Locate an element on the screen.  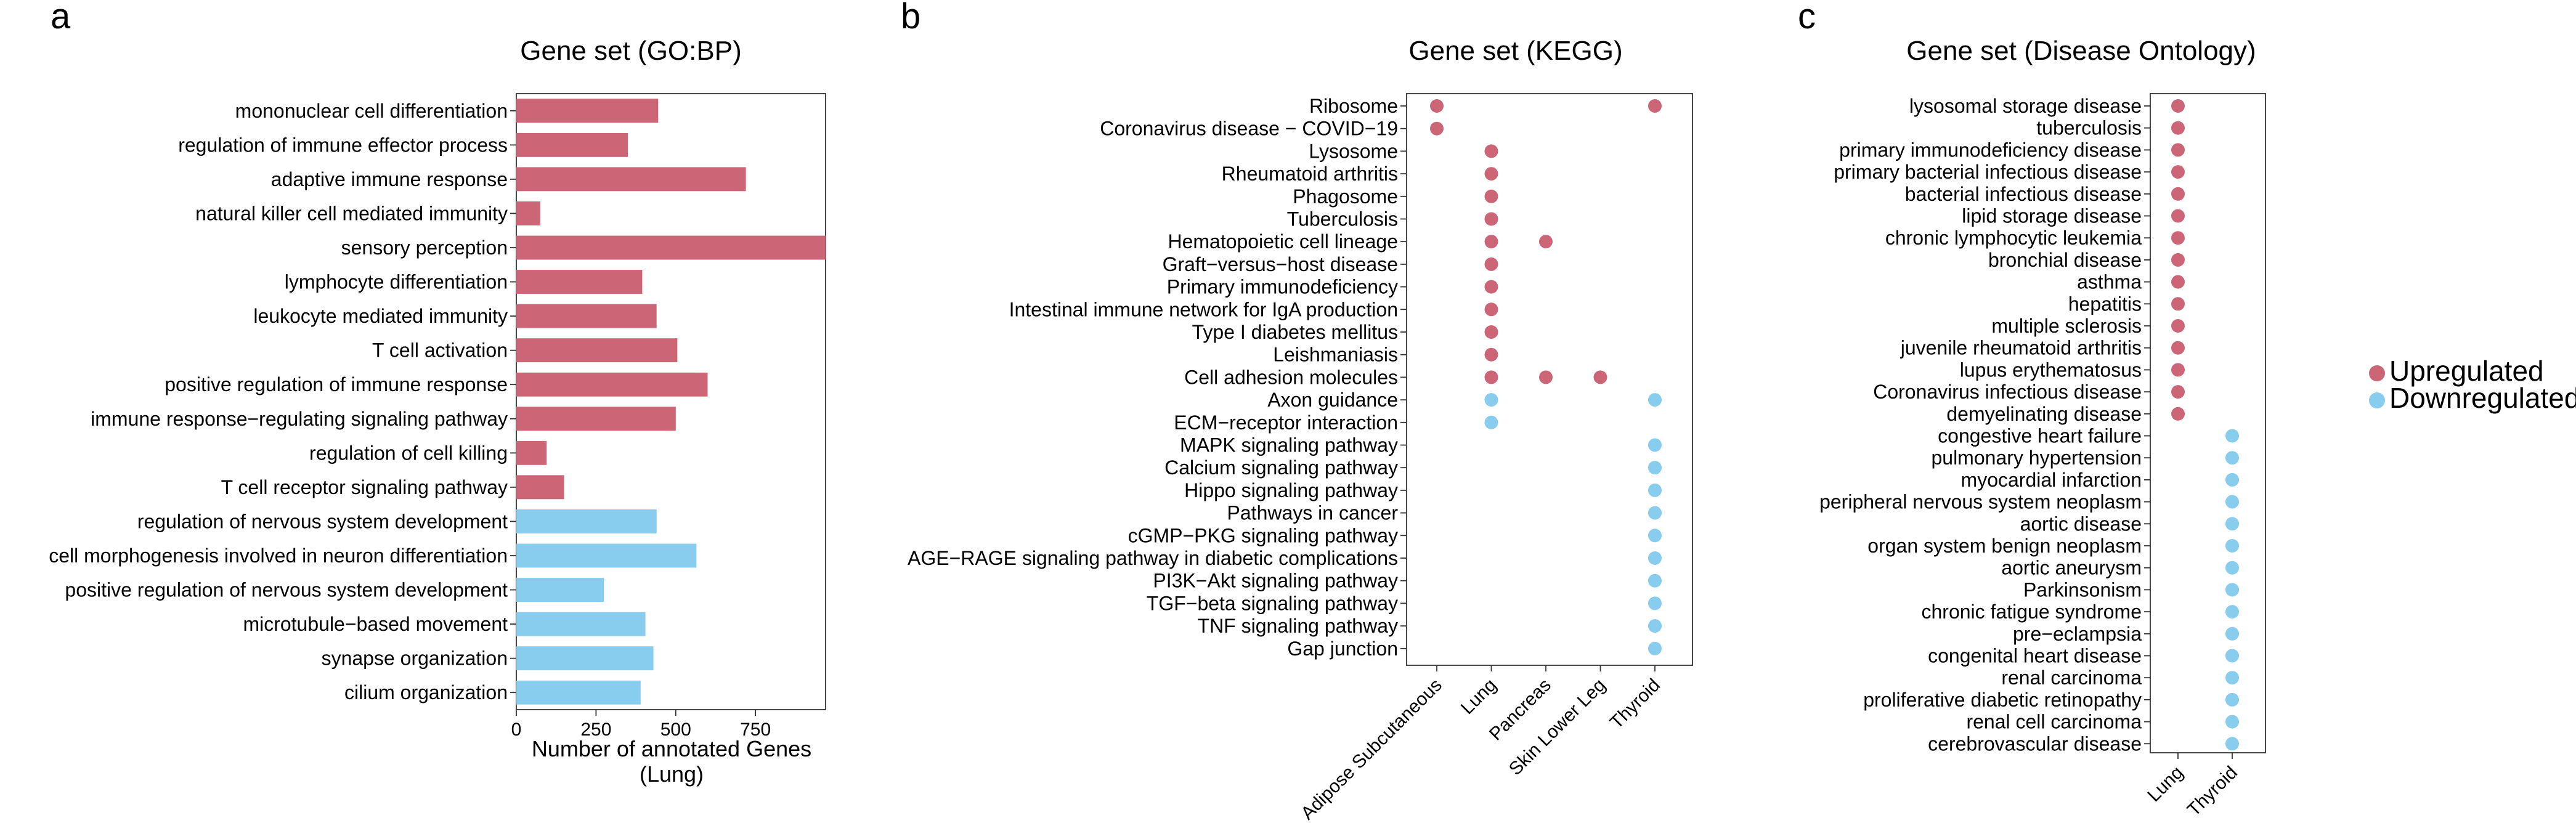
y-tick-label: chronic lymphocytic leukemia is located at coordinates (2013, 238).